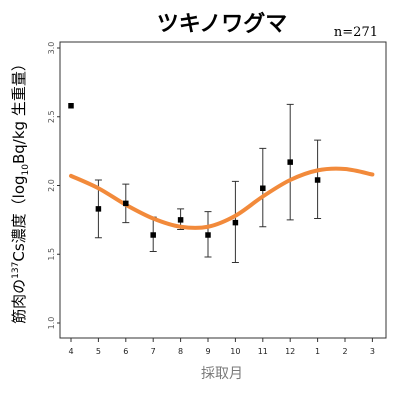  What do you see at coordinates (19, 218) in the screenshot?
I see `y-axis-label-part-2: Cs濃度（log` at bounding box center [19, 218].